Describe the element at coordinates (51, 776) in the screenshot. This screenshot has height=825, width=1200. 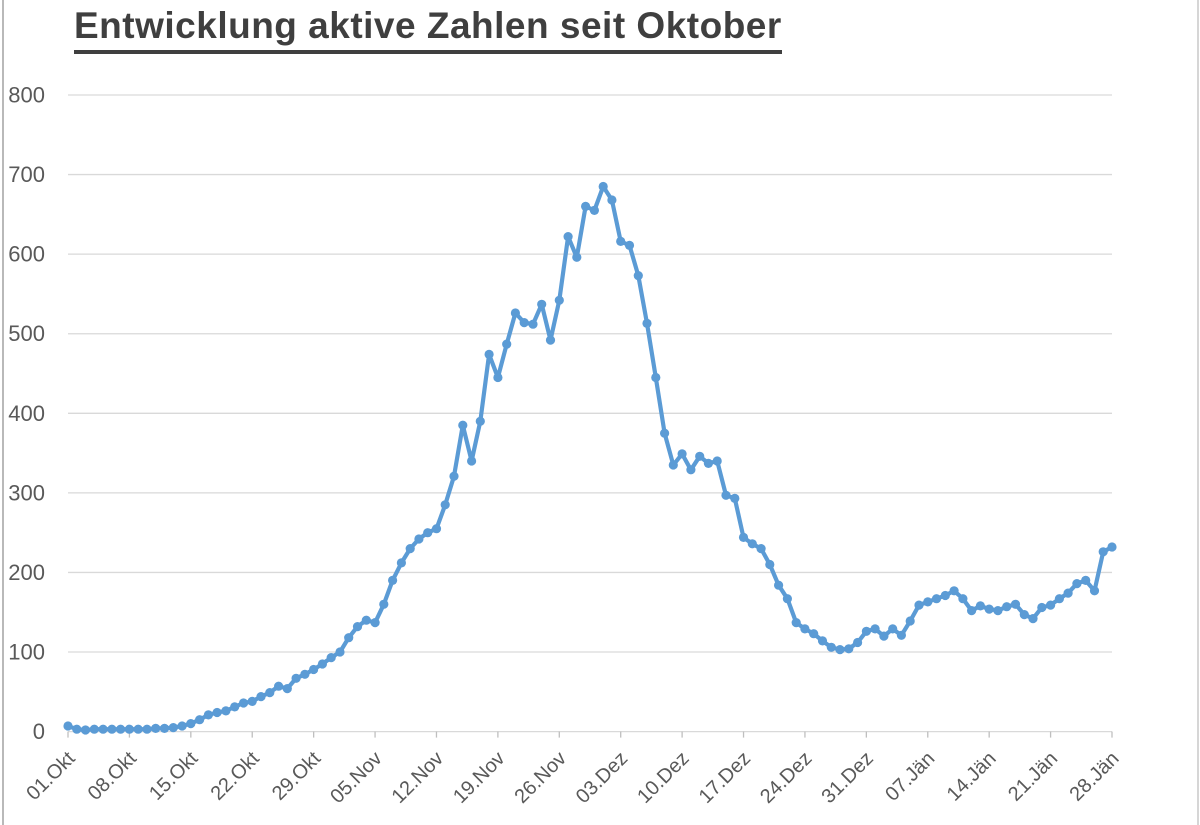
I see `x-tick-label: 01.Okt` at that location.